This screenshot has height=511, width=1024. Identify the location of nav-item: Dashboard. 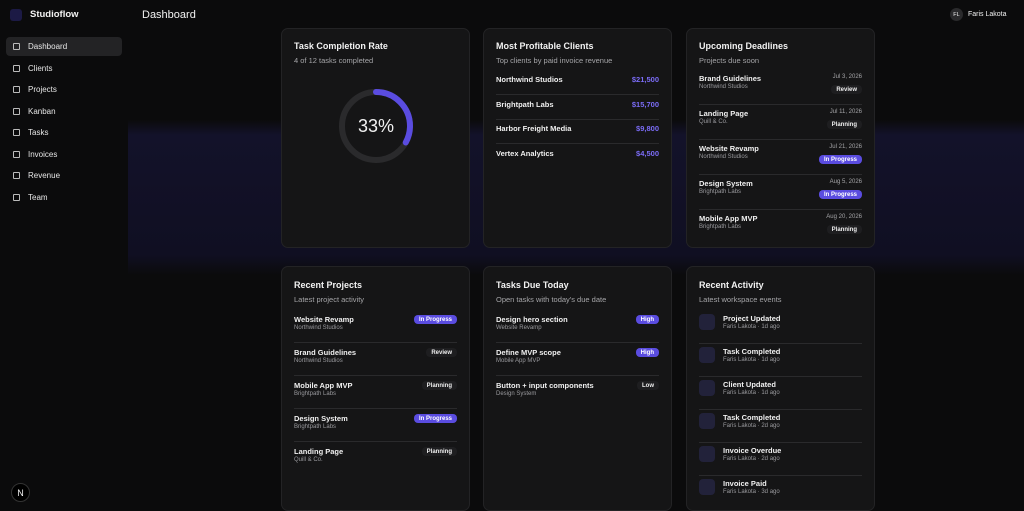
(64, 46).